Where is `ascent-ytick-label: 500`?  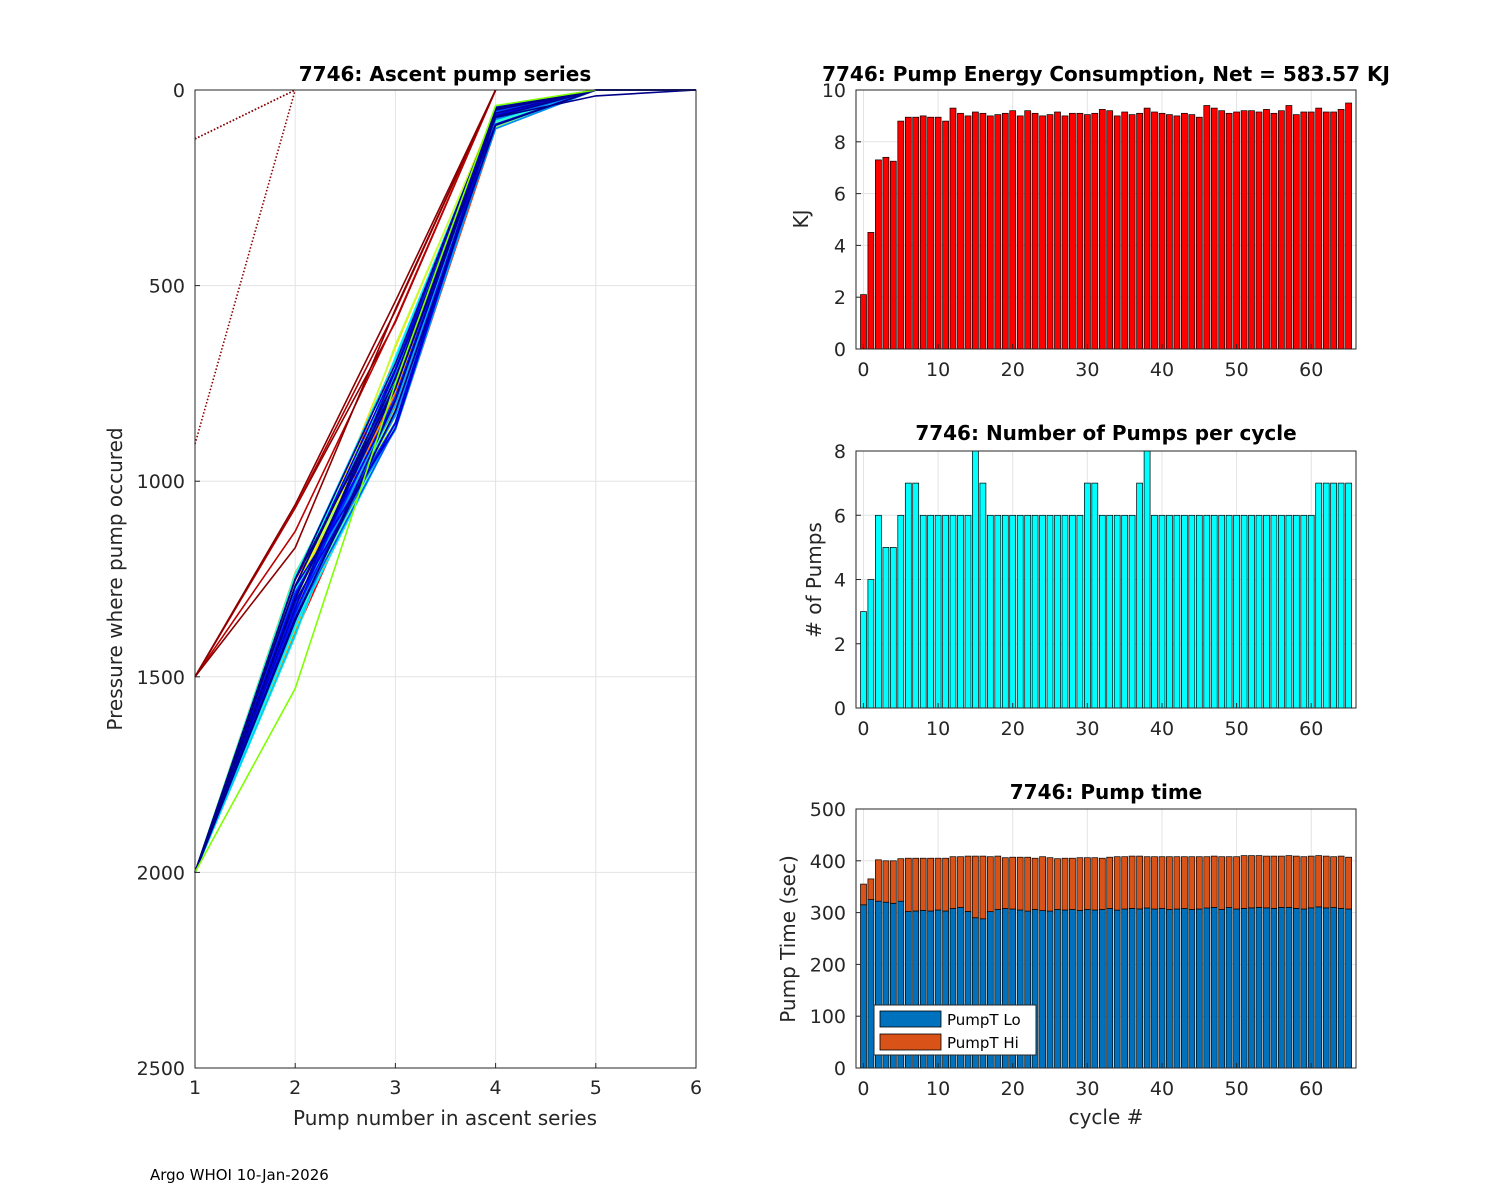 ascent-ytick-label: 500 is located at coordinates (167, 287).